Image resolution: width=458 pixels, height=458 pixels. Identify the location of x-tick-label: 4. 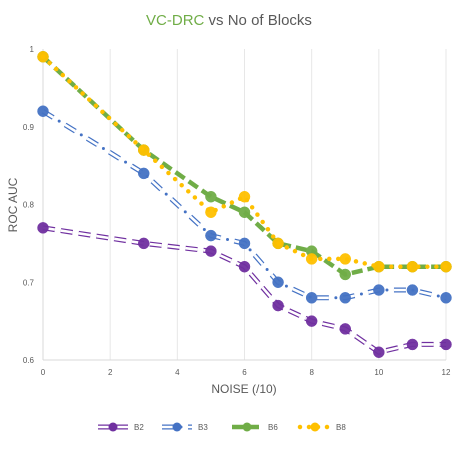
(177, 372).